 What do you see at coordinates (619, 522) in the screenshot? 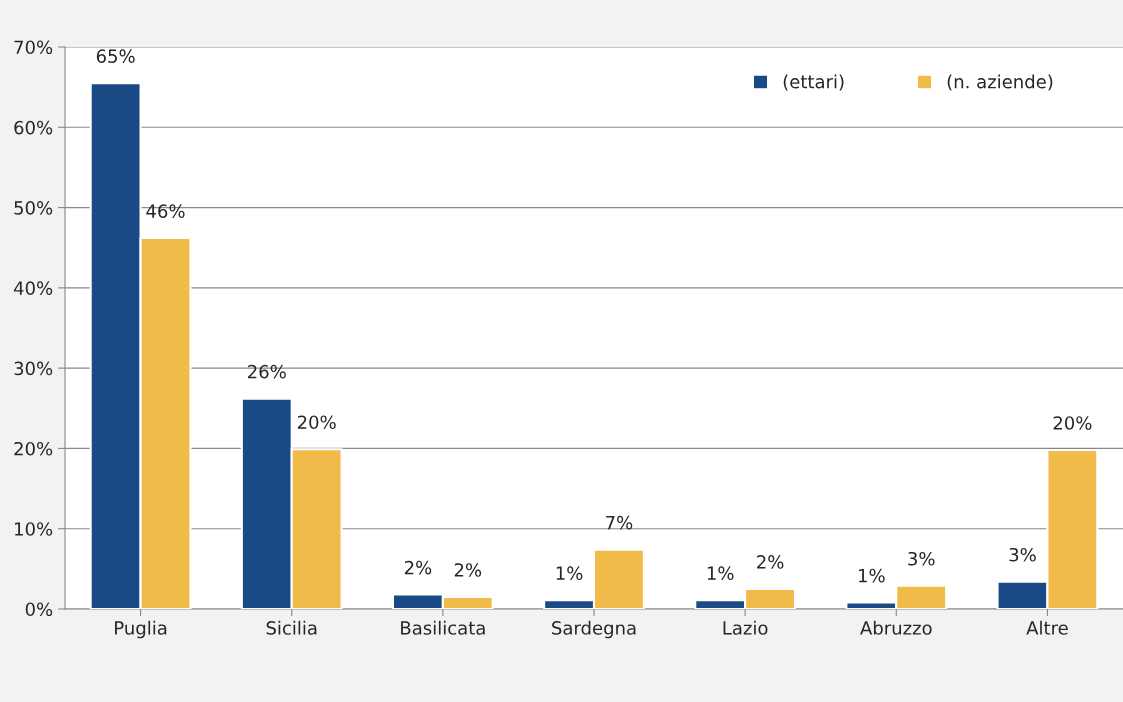
I see `data-label: 7%` at bounding box center [619, 522].